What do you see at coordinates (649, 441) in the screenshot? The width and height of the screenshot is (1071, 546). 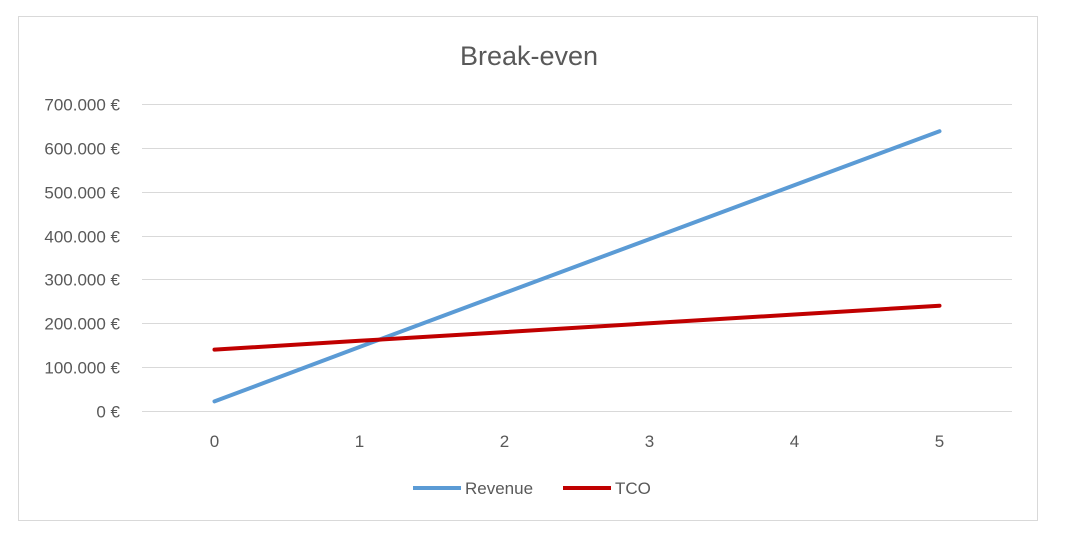 I see `x-tick-label: 3` at bounding box center [649, 441].